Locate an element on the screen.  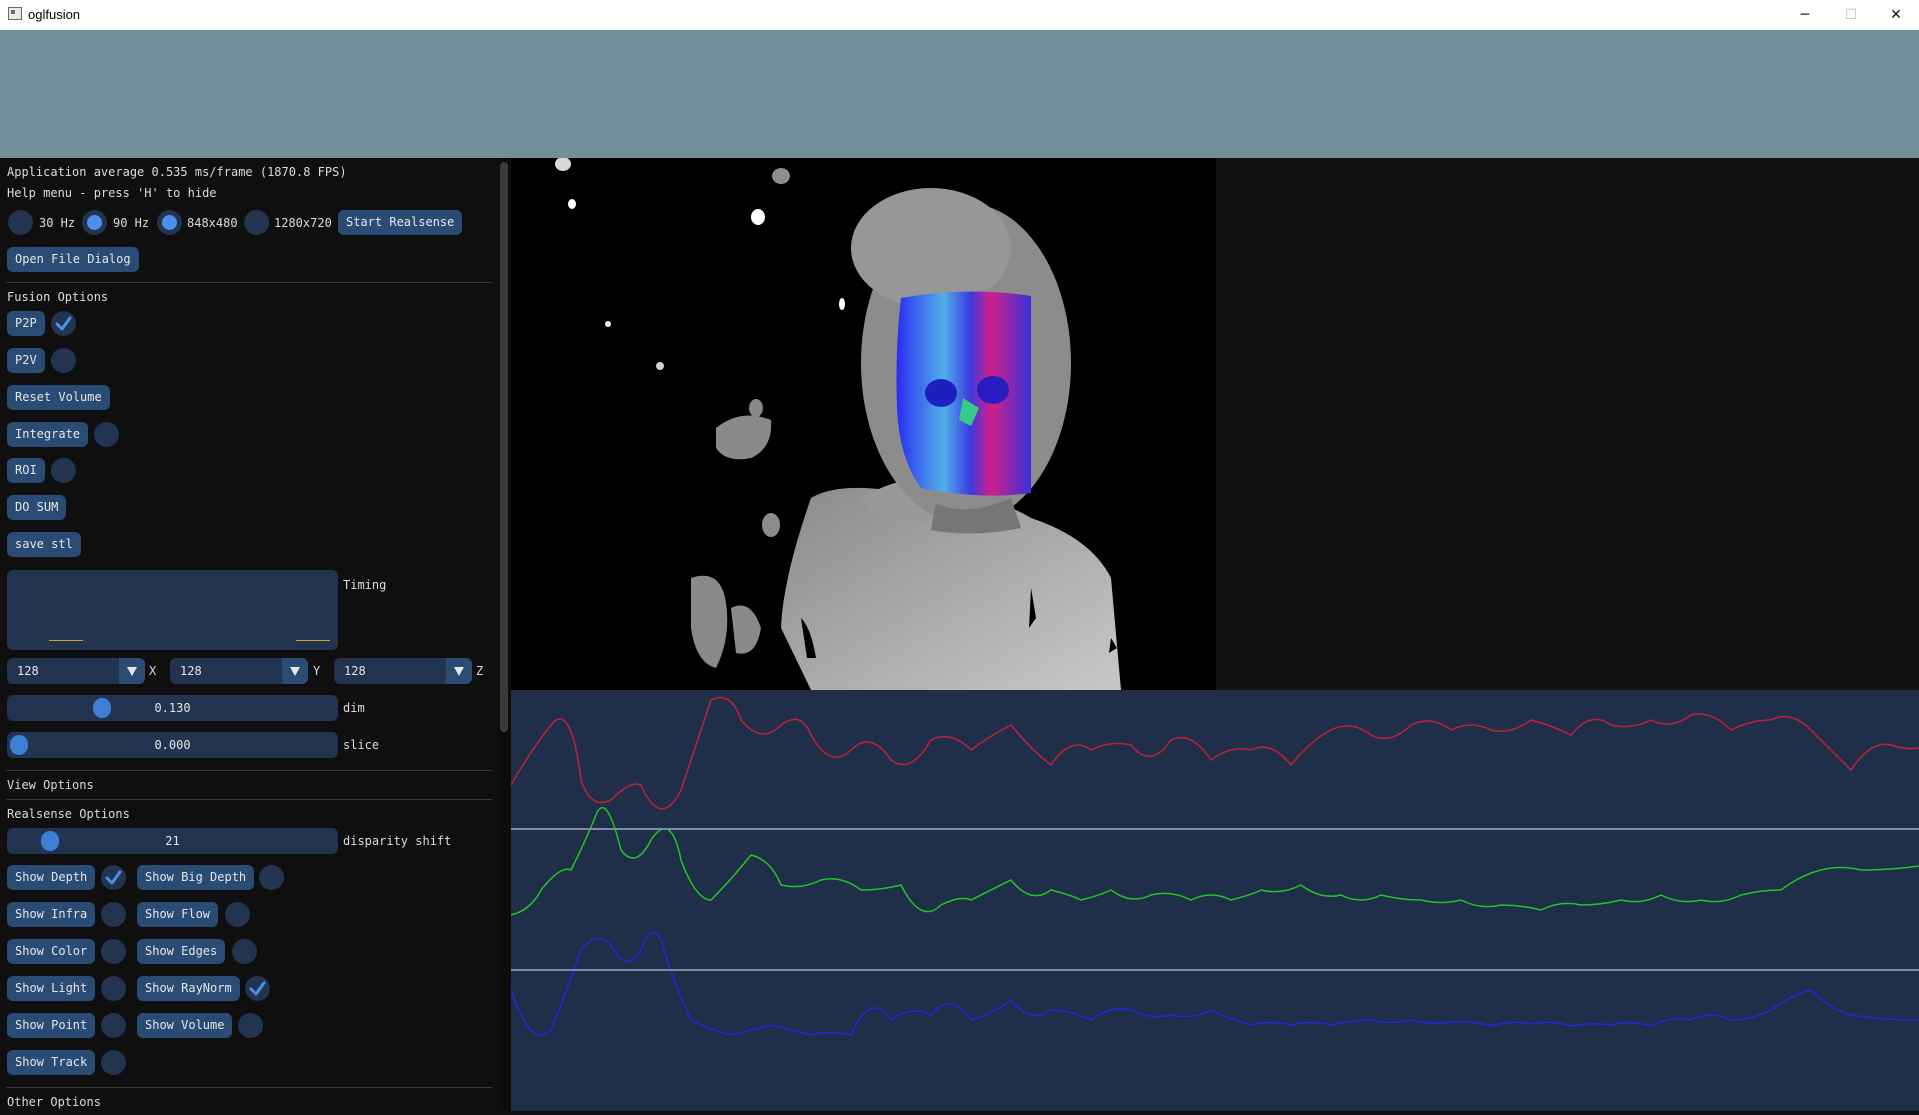
scrollbar-thumb is located at coordinates (504, 447).